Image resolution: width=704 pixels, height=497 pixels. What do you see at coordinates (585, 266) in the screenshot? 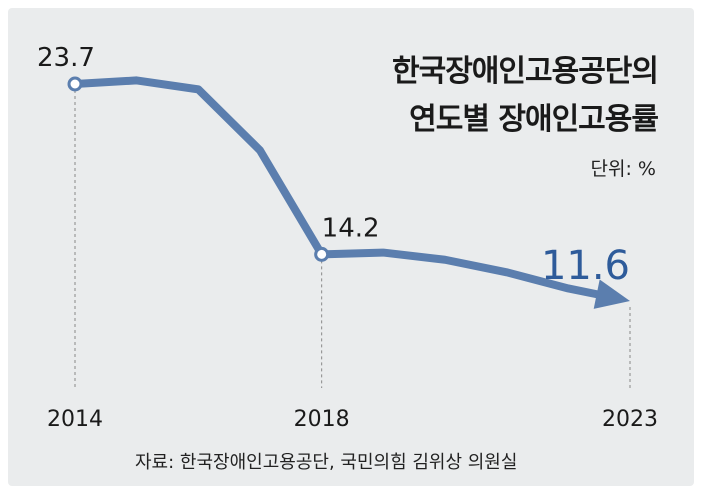
I see `data-label-2023: 11.6` at bounding box center [585, 266].